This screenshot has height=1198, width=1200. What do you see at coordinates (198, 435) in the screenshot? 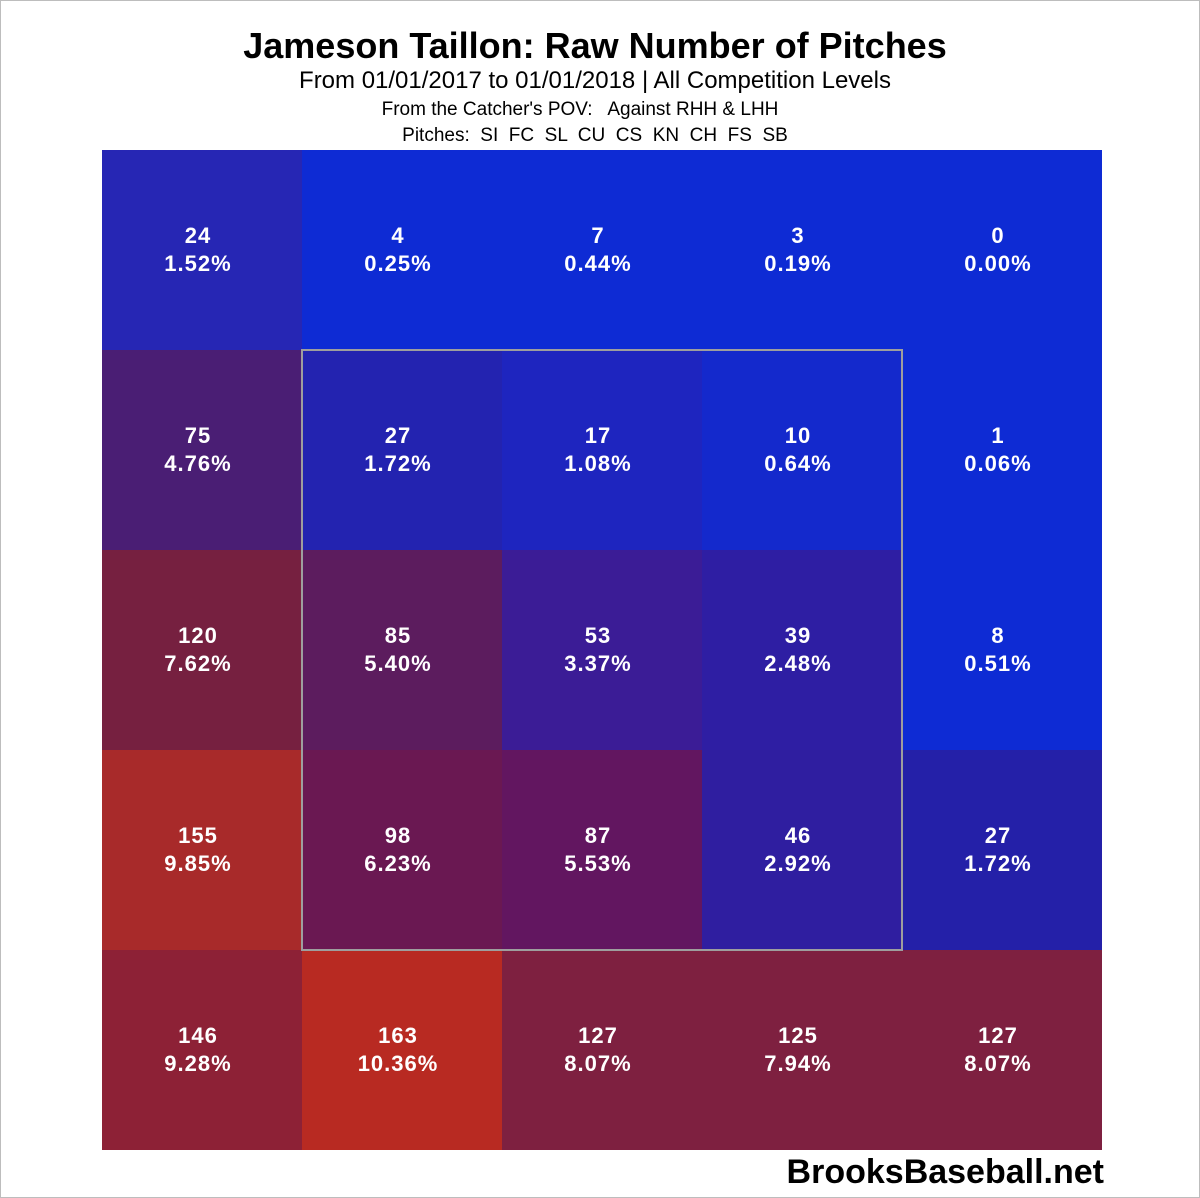
I see `zone-cell-count: 75` at bounding box center [198, 435].